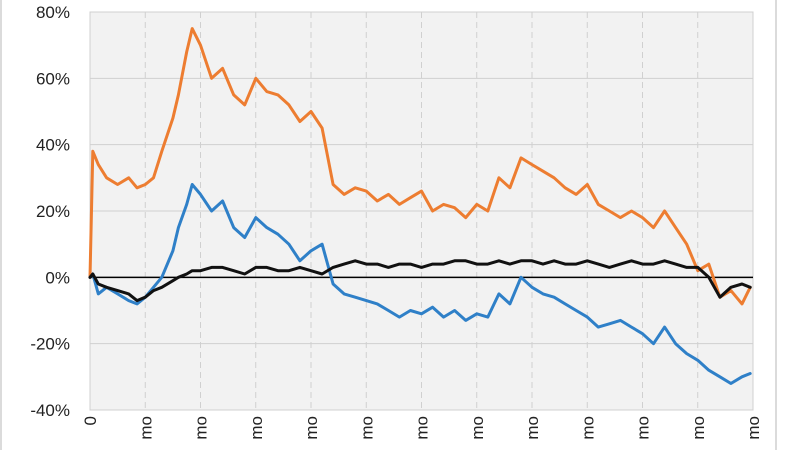  Describe the element at coordinates (53, 145) in the screenshot. I see `y-tick-label: 40%` at that location.